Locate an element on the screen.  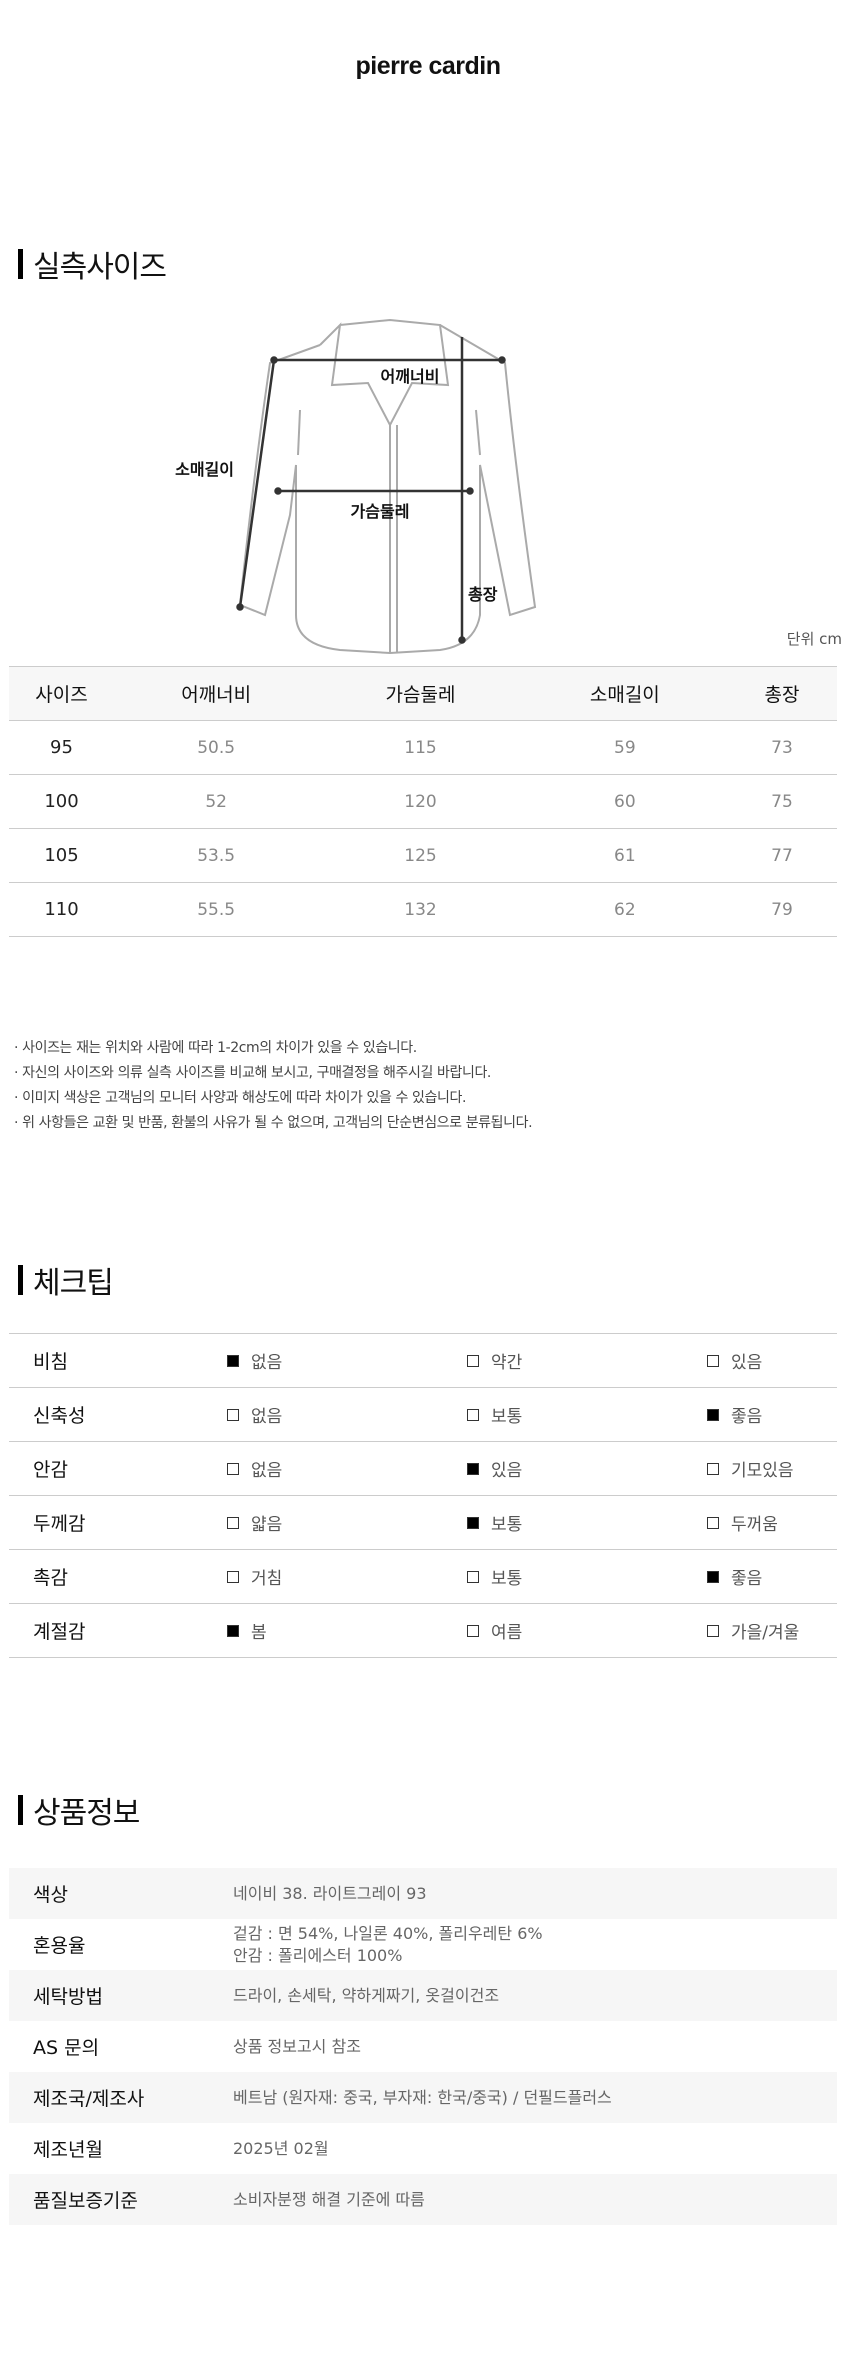
info-value: 상품 정보고시 참조 is located at coordinates (535, 2046).